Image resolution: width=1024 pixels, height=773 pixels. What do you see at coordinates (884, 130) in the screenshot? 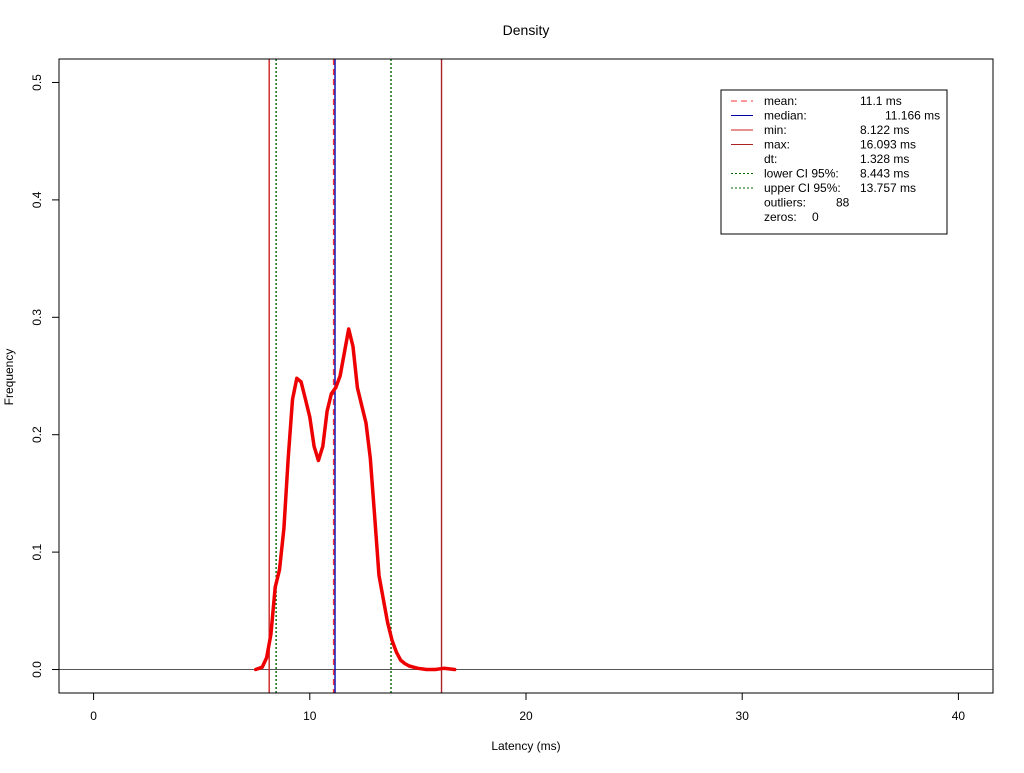
I see `legend-value: 8.122 ms` at bounding box center [884, 130].